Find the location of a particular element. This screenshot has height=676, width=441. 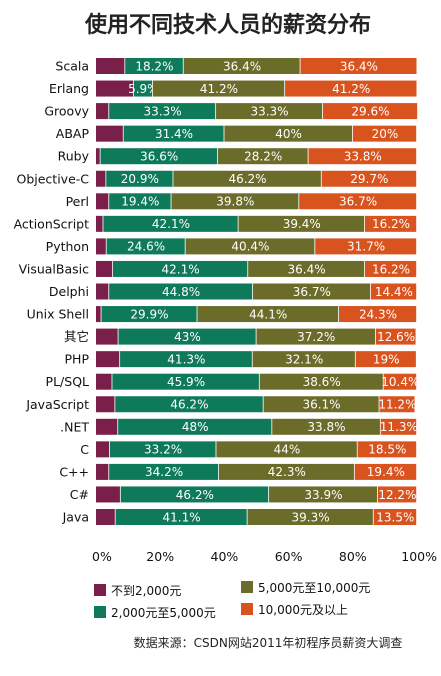

chart-title: 使用不同技术人员的薪资分布 is located at coordinates (227, 25).